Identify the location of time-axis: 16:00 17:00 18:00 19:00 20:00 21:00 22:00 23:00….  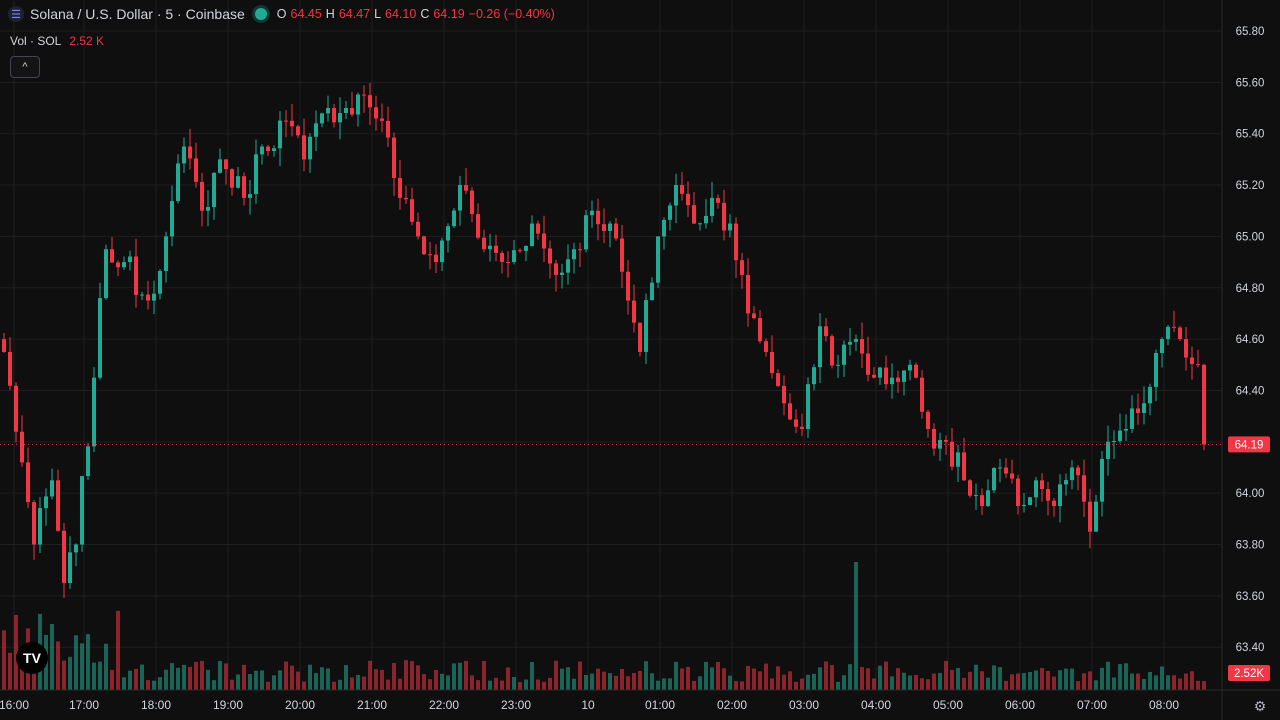
(589, 705).